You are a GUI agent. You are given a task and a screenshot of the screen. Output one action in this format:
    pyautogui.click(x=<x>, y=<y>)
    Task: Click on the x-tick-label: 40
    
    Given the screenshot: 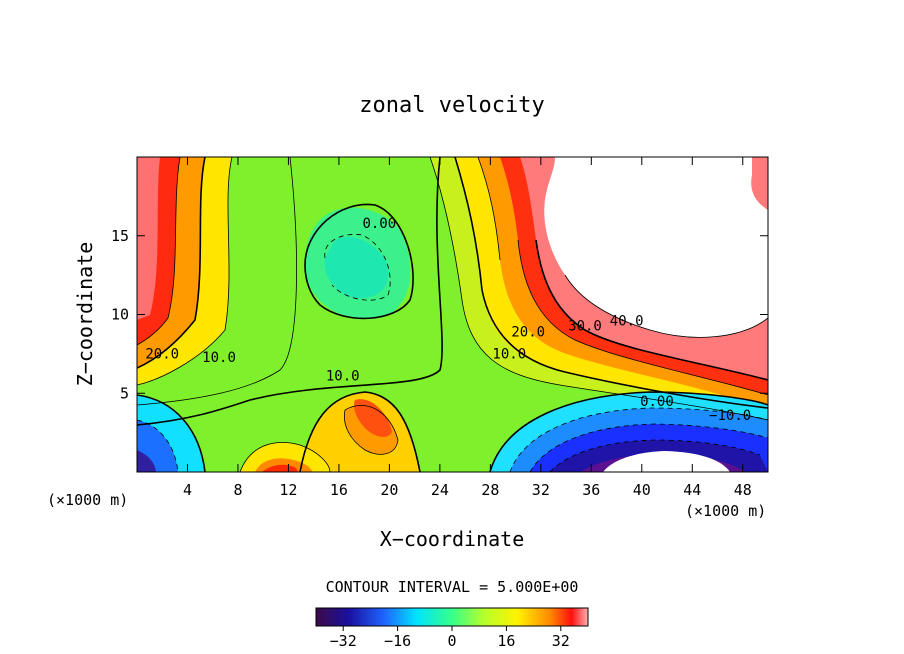 What is the action you would take?
    pyautogui.click(x=642, y=490)
    